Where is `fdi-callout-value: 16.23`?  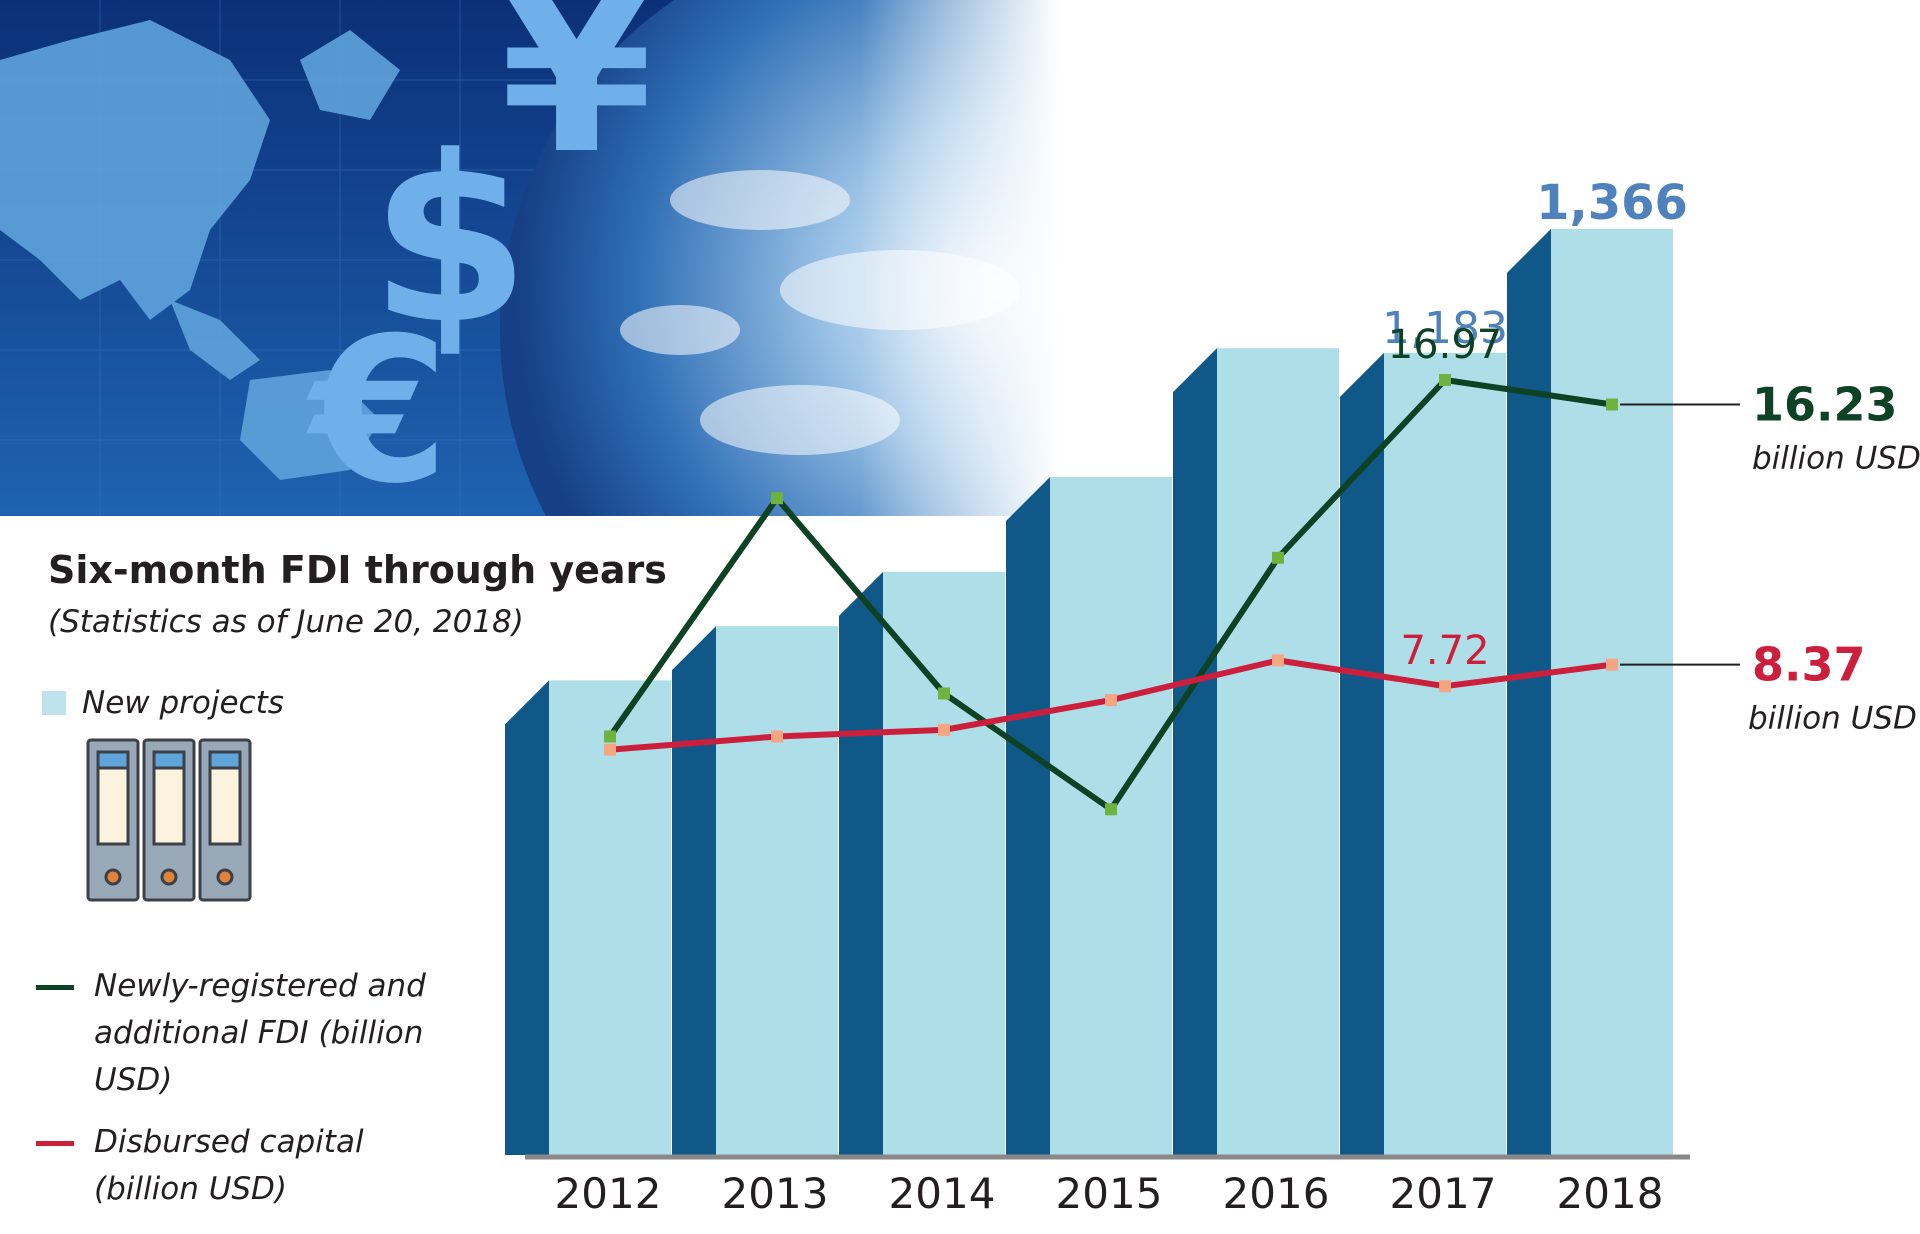
fdi-callout-value: 16.23 is located at coordinates (1825, 404).